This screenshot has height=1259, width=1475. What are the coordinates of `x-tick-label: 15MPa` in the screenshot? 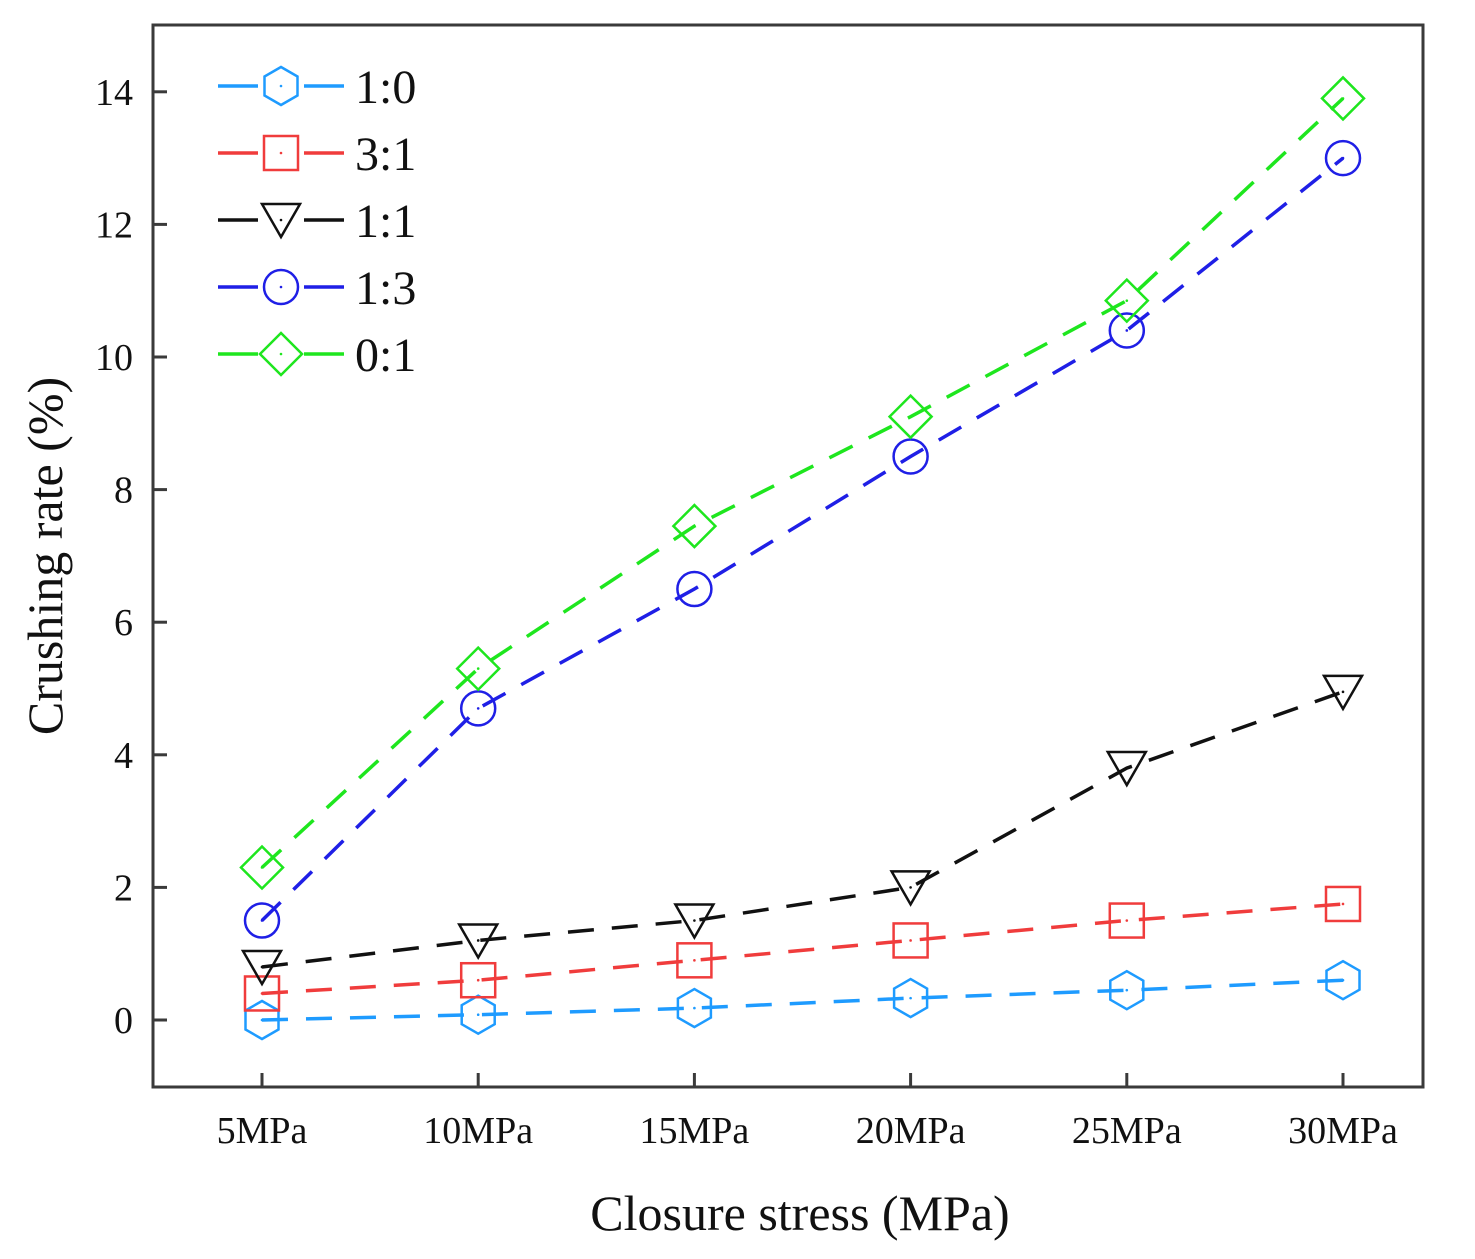 It's located at (695, 1131).